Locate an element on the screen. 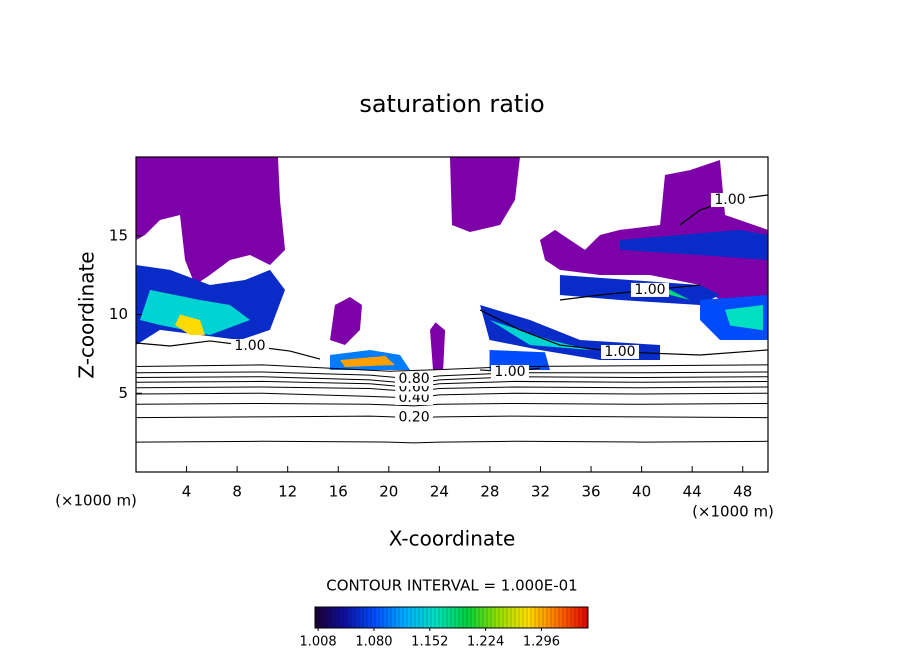 The width and height of the screenshot is (904, 654). colorbar-tick-label: 1.008 is located at coordinates (317, 642).